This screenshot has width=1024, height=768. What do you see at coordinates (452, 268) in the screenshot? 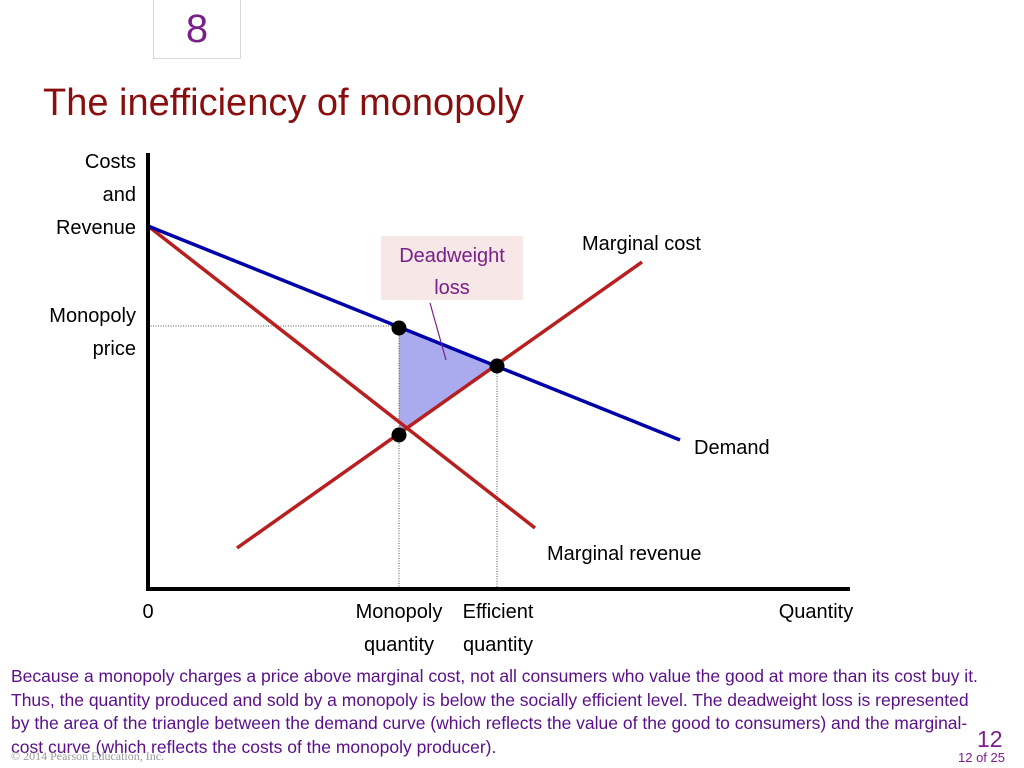
I see `deadweight-loss-label-box` at bounding box center [452, 268].